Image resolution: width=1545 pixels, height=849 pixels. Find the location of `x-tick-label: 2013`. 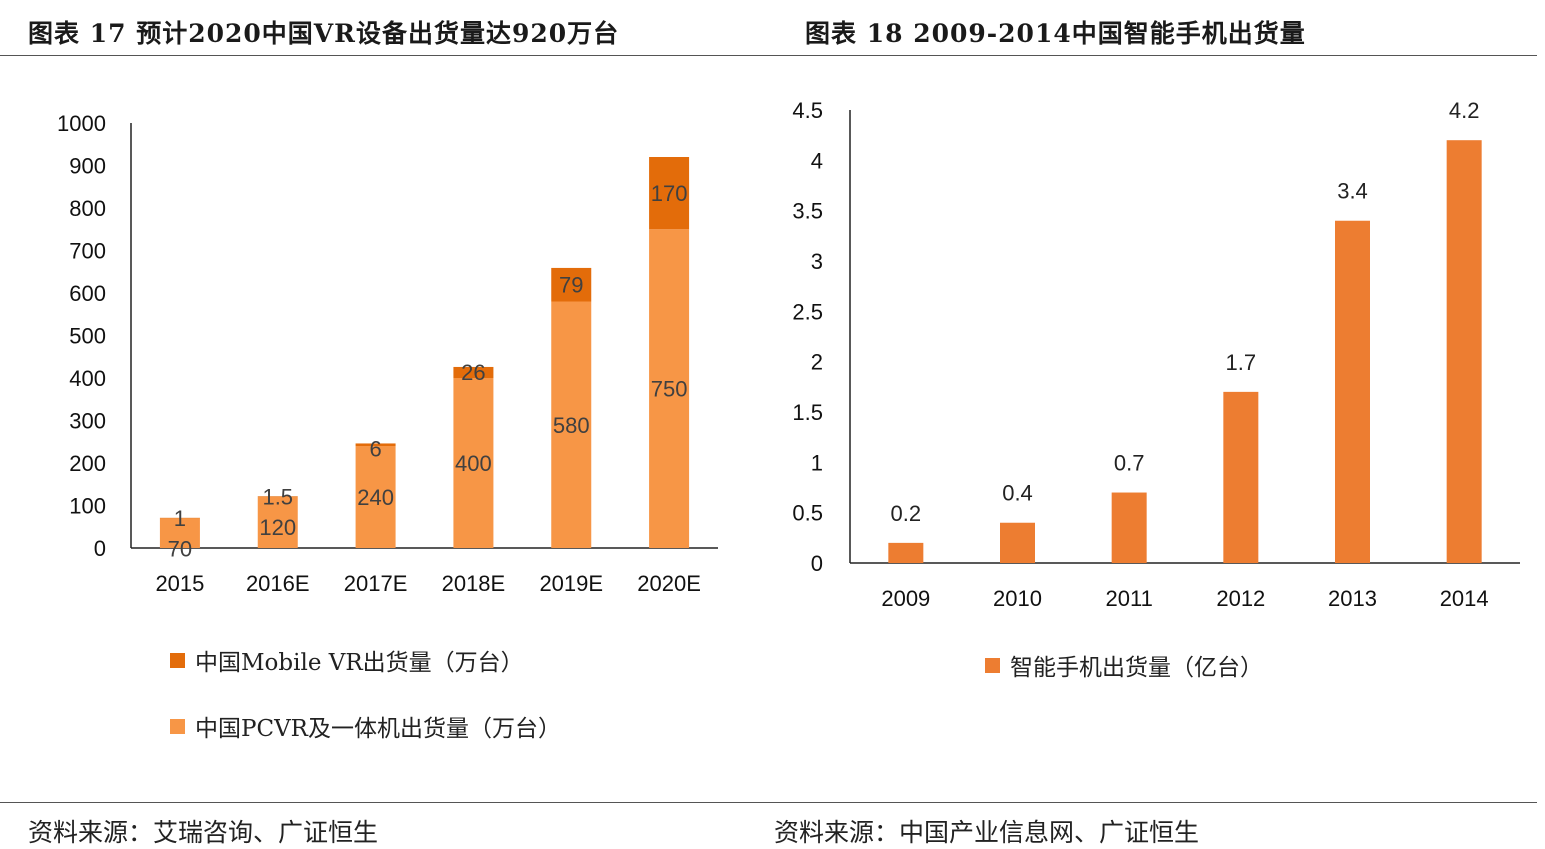

x-tick-label: 2013 is located at coordinates (1352, 598).